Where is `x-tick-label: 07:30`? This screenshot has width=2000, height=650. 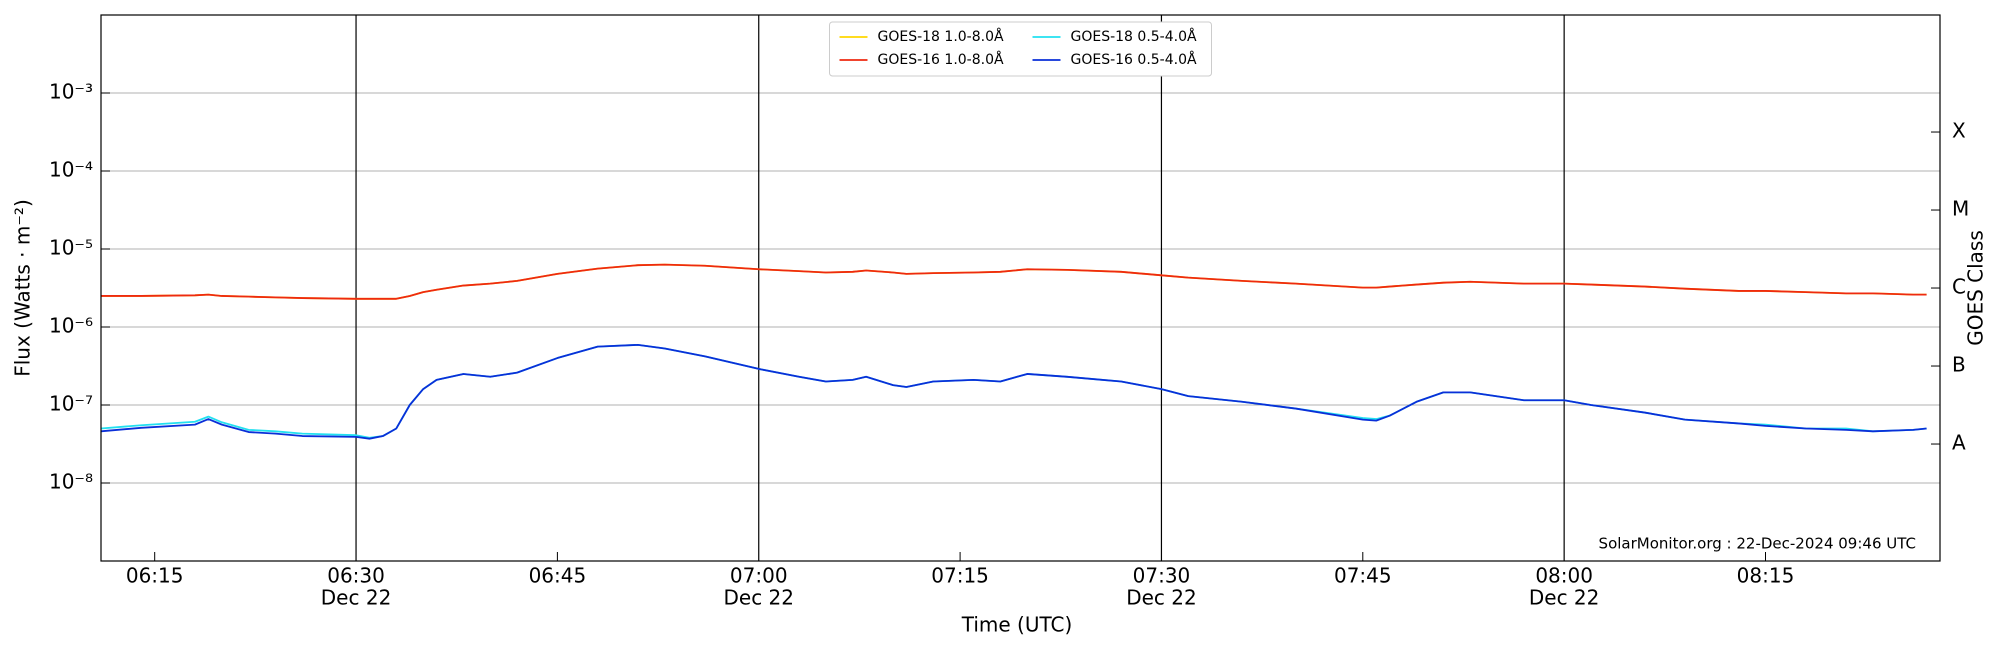 x-tick-label: 07:30 is located at coordinates (1162, 576).